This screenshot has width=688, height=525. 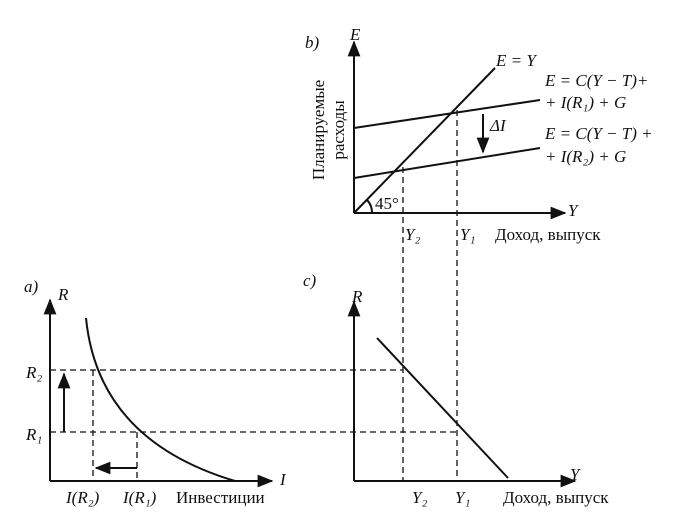 I want to click on line-label: + I(R₂) + G, so click(x=585, y=156).